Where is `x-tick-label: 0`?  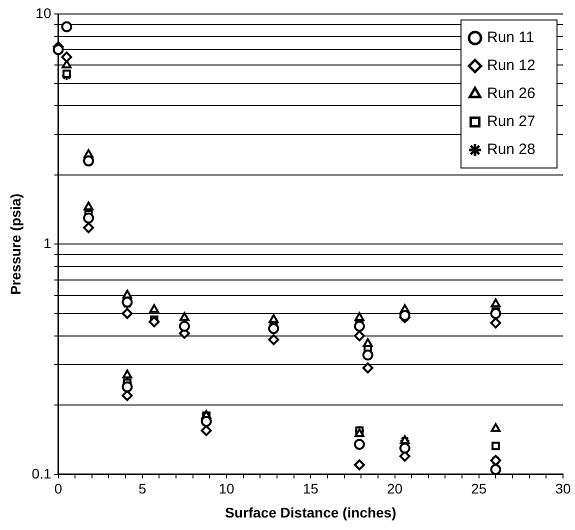 x-tick-label: 0 is located at coordinates (58, 488).